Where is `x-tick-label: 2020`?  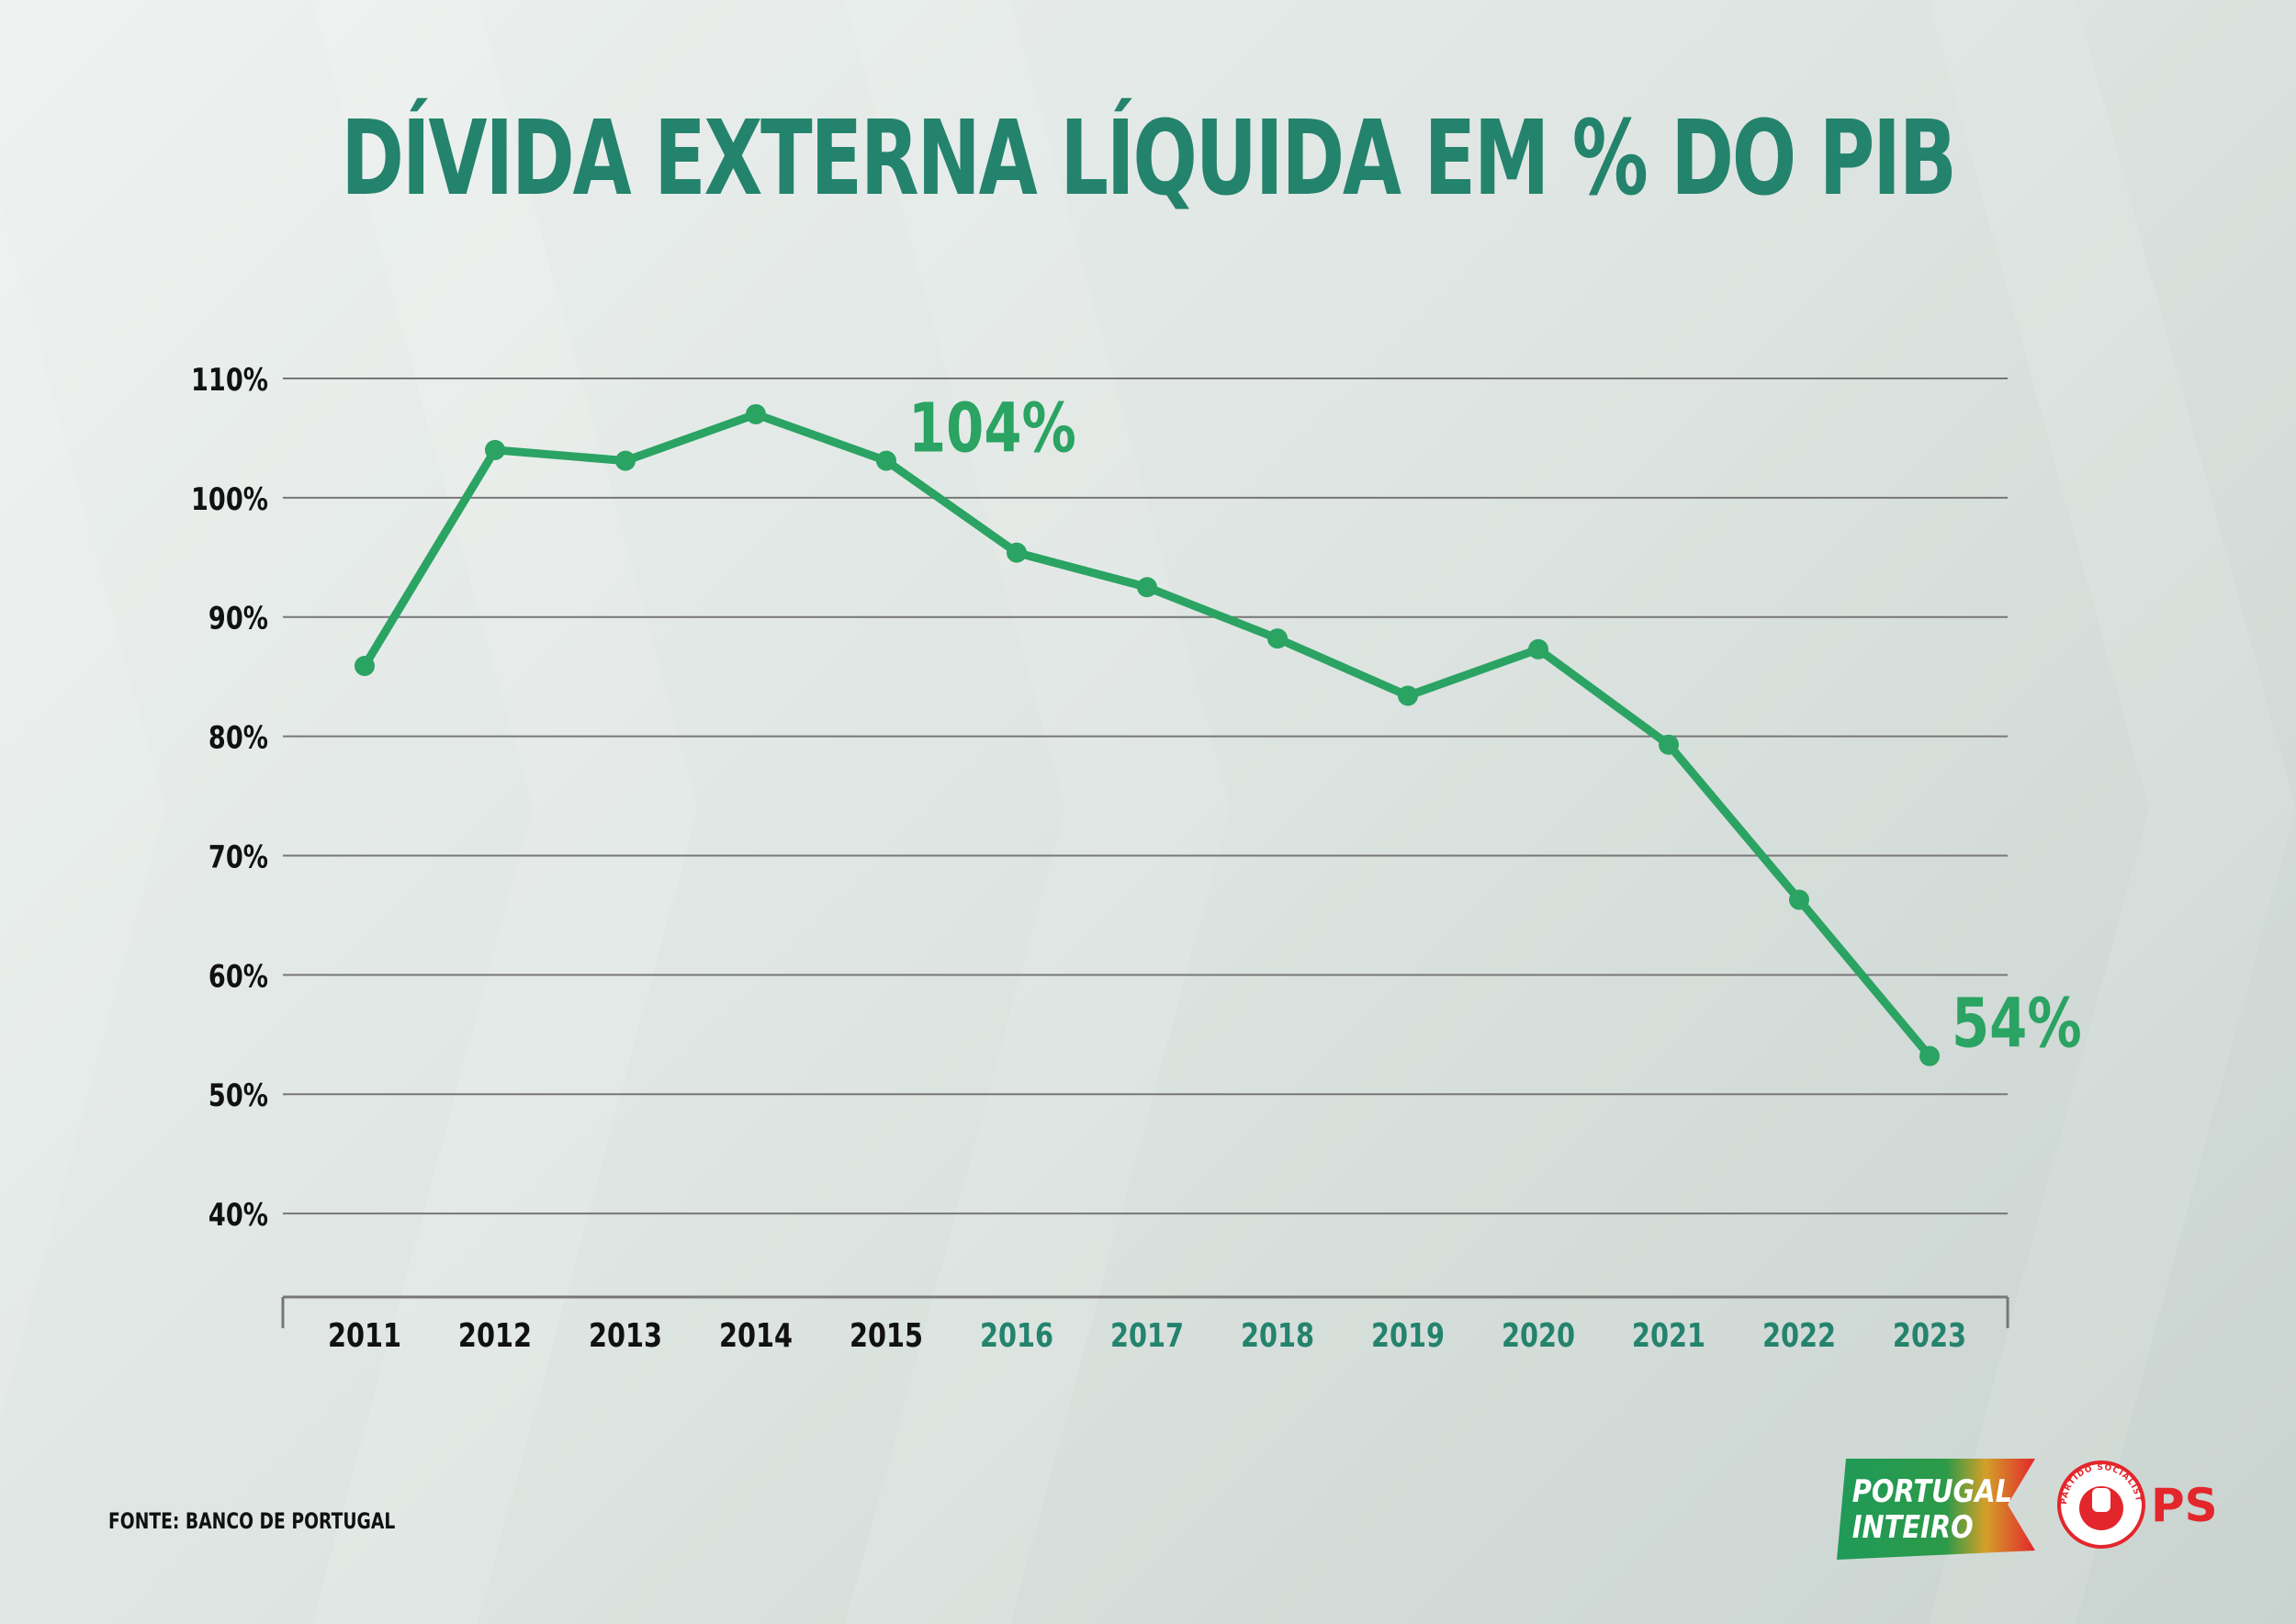 x-tick-label: 2020 is located at coordinates (1538, 1335).